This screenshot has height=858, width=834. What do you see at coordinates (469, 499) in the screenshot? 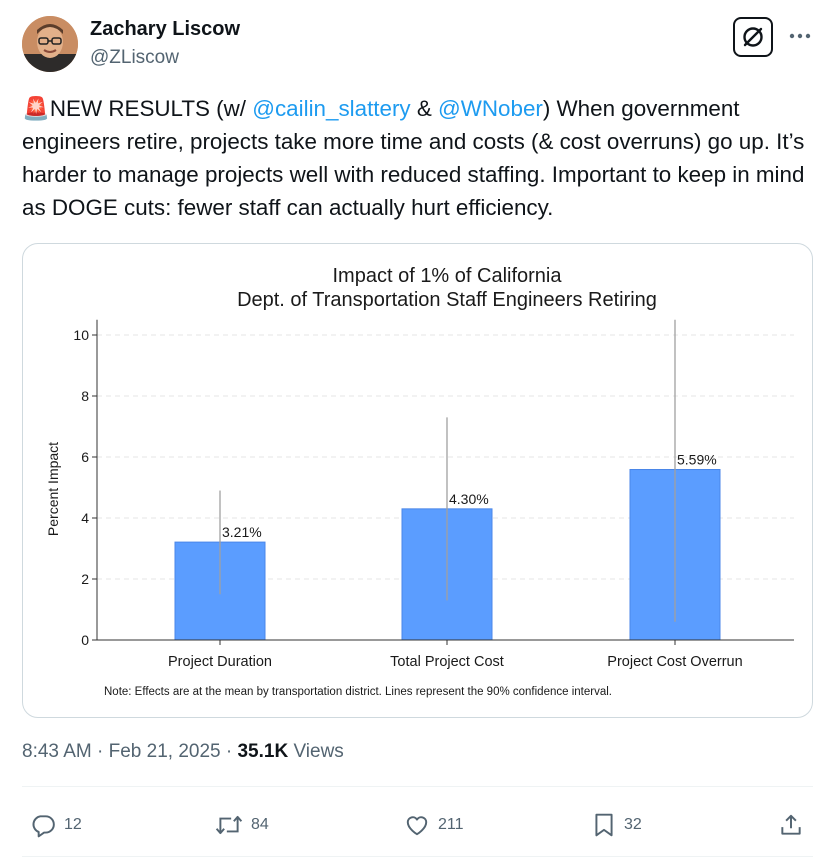
I see `bar-value-label: 4.30%` at bounding box center [469, 499].